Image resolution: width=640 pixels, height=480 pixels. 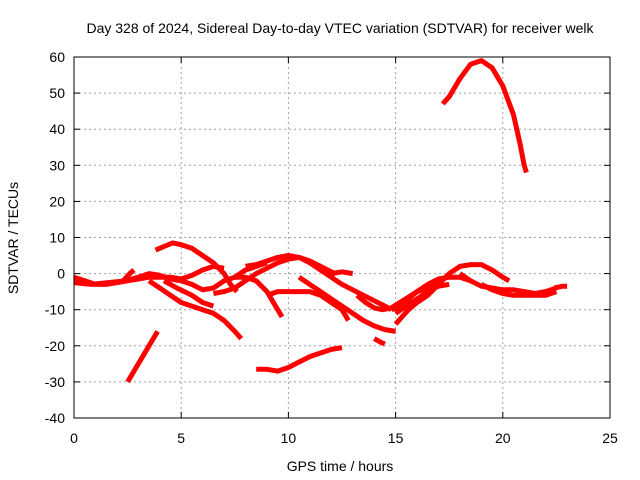 I want to click on y-tick-label: 40, so click(x=57, y=129).